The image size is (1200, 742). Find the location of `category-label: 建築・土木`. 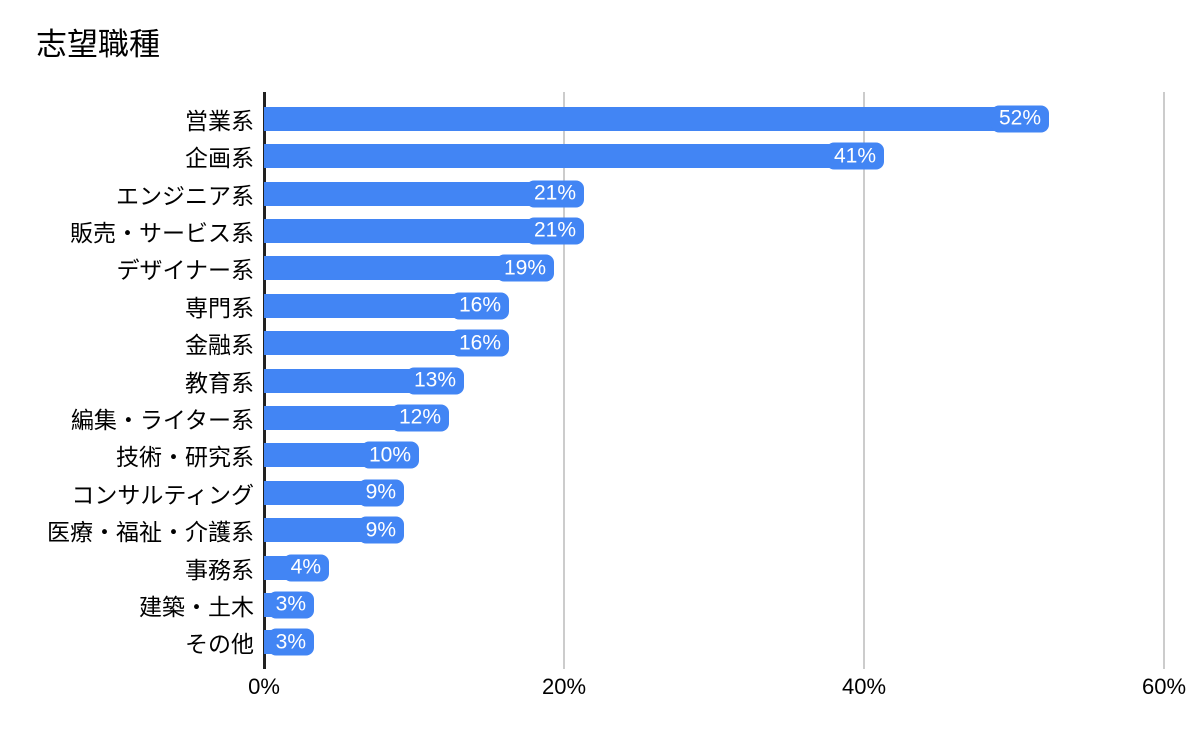

category-label: 建築・土木 is located at coordinates (196, 606).